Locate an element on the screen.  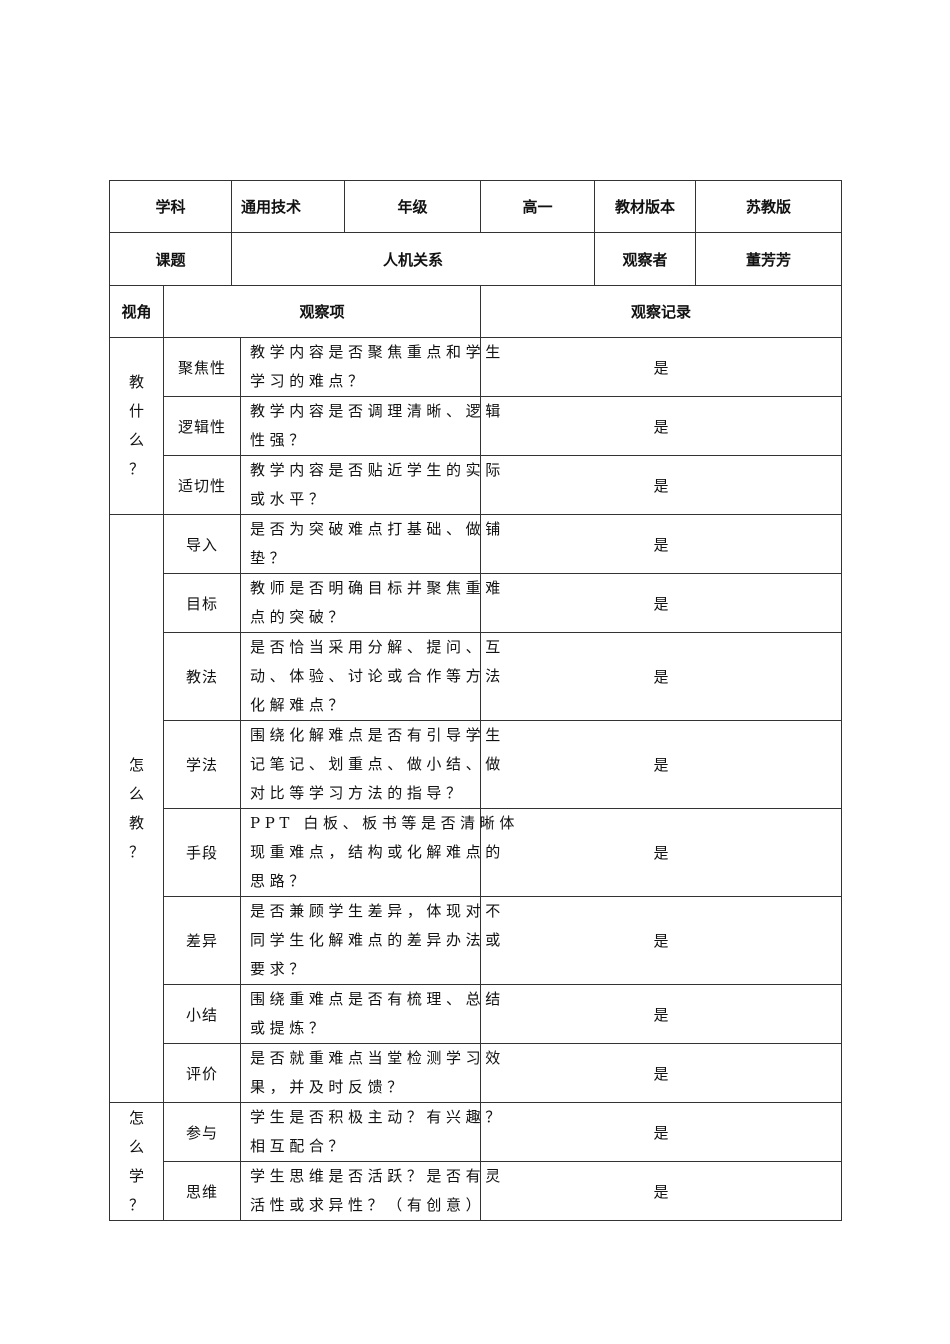
question-line: 围绕化解难点是否有引导学生 is located at coordinates (377, 735).